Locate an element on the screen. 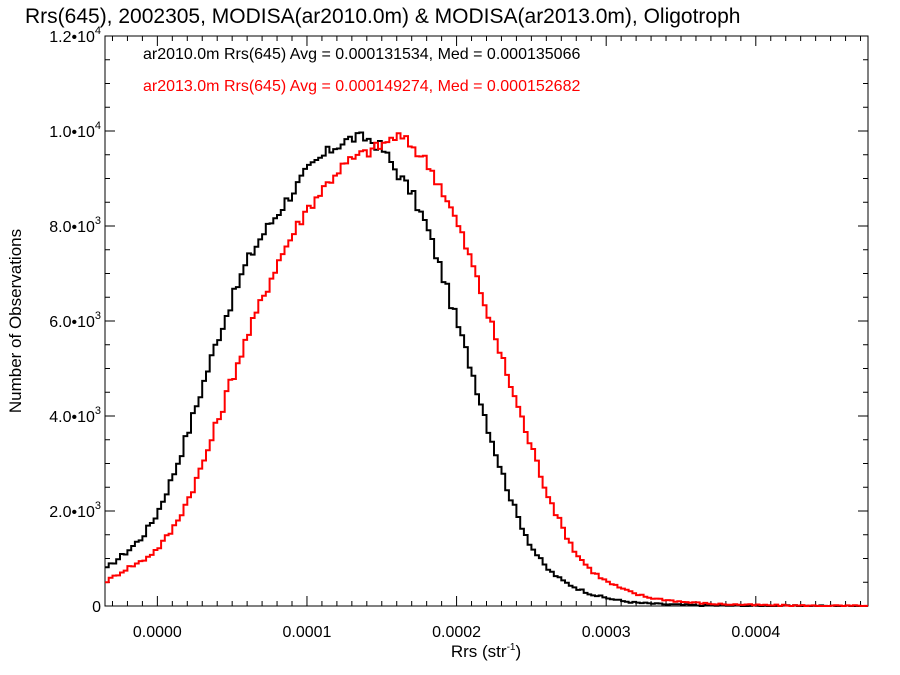  y-tick-label: 2.0•103 is located at coordinates (75, 510).